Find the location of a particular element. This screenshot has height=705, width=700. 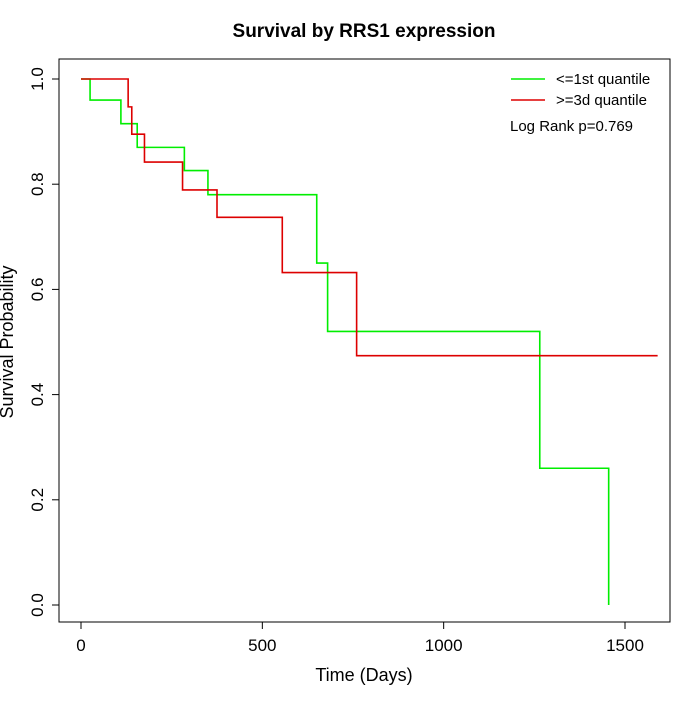

y-tick-label: 0.2 is located at coordinates (37, 500).